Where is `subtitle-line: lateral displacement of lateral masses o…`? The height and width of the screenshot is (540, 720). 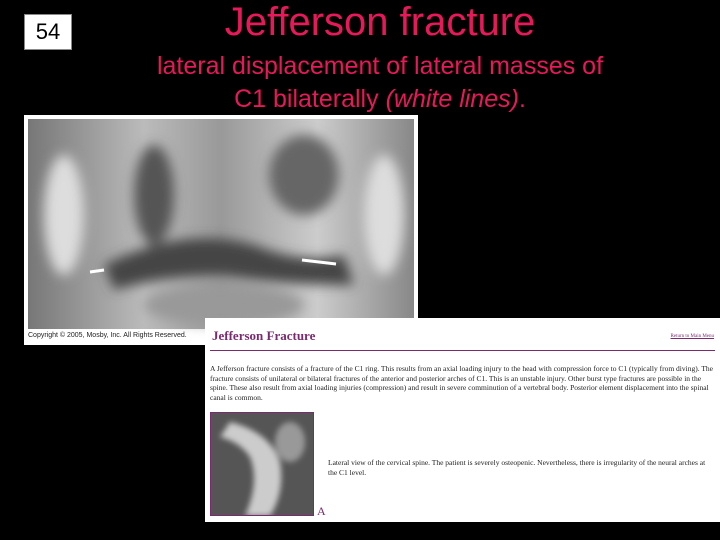 subtitle-line: lateral displacement of lateral masses o… is located at coordinates (380, 66).